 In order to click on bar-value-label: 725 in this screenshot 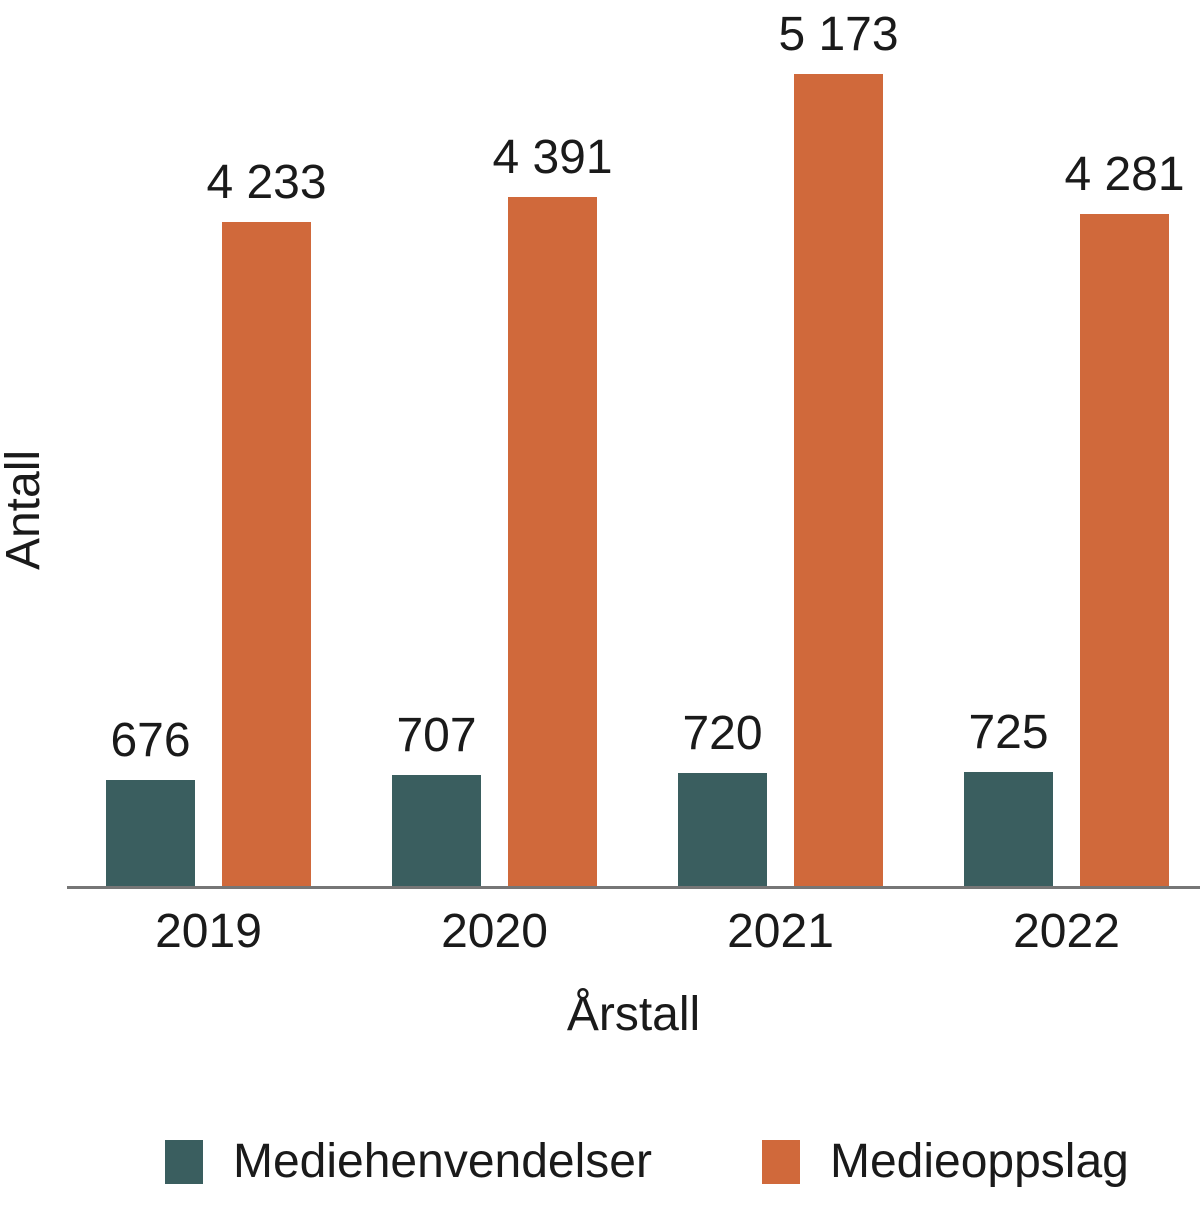, I will do `click(1008, 732)`.